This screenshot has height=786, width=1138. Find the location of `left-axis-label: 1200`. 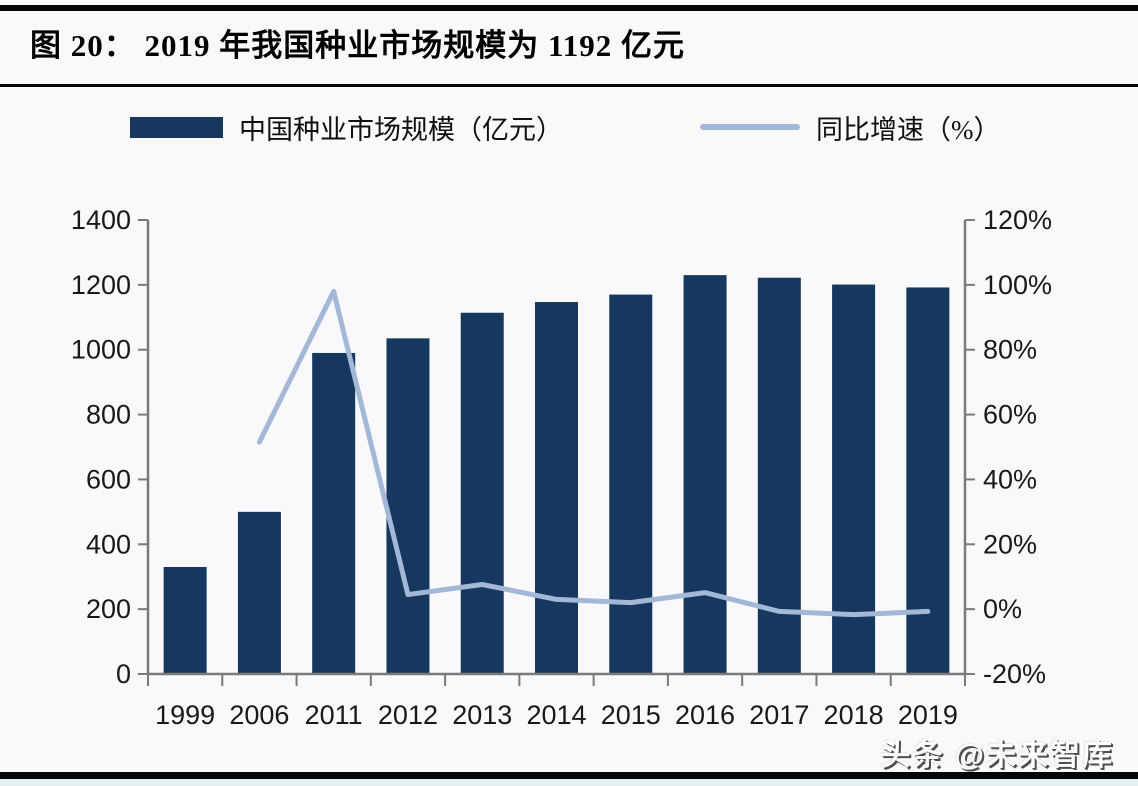

left-axis-label: 1200 is located at coordinates (101, 285).